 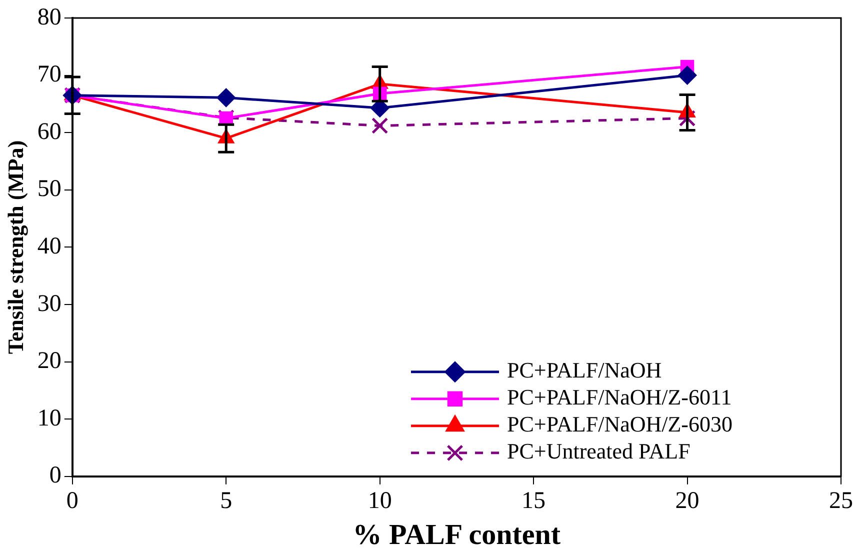 What do you see at coordinates (15, 247) in the screenshot?
I see `y-axis-title: Tensile strength (MPa)` at bounding box center [15, 247].